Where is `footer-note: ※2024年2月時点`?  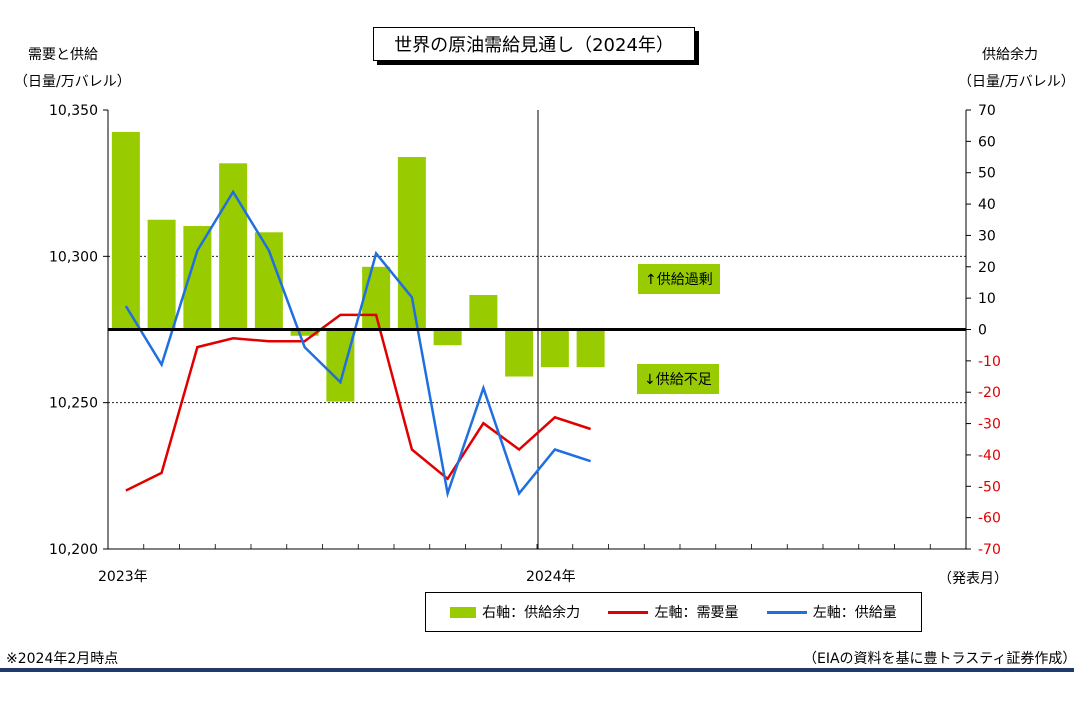 footer-note: ※2024年2月時点 is located at coordinates (62, 659).